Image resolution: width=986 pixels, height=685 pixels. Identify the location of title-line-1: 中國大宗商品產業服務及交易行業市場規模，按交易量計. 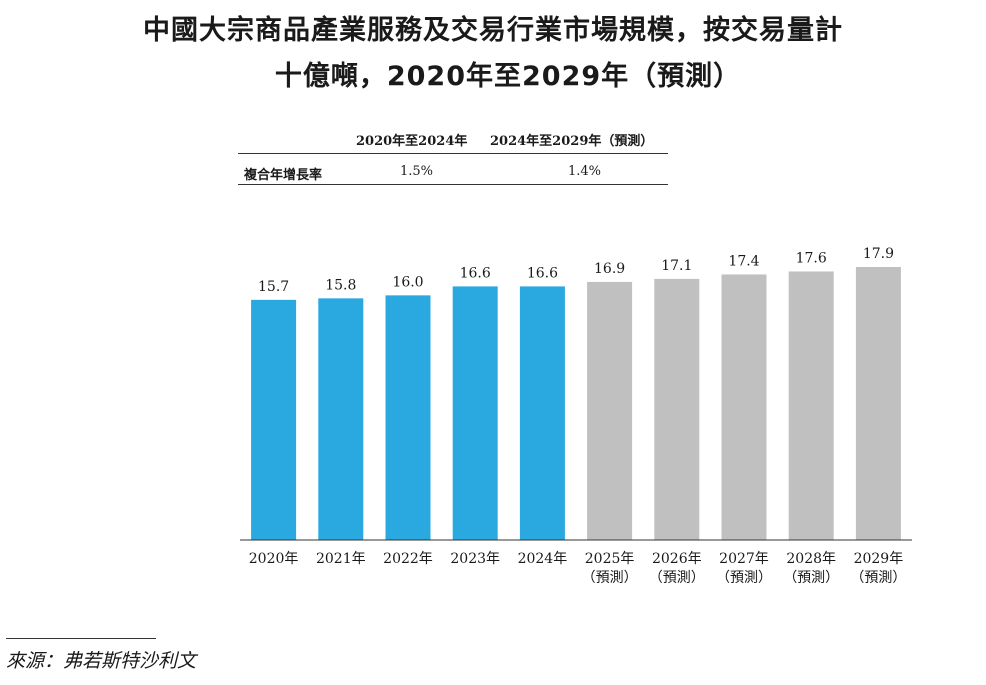
(493, 30).